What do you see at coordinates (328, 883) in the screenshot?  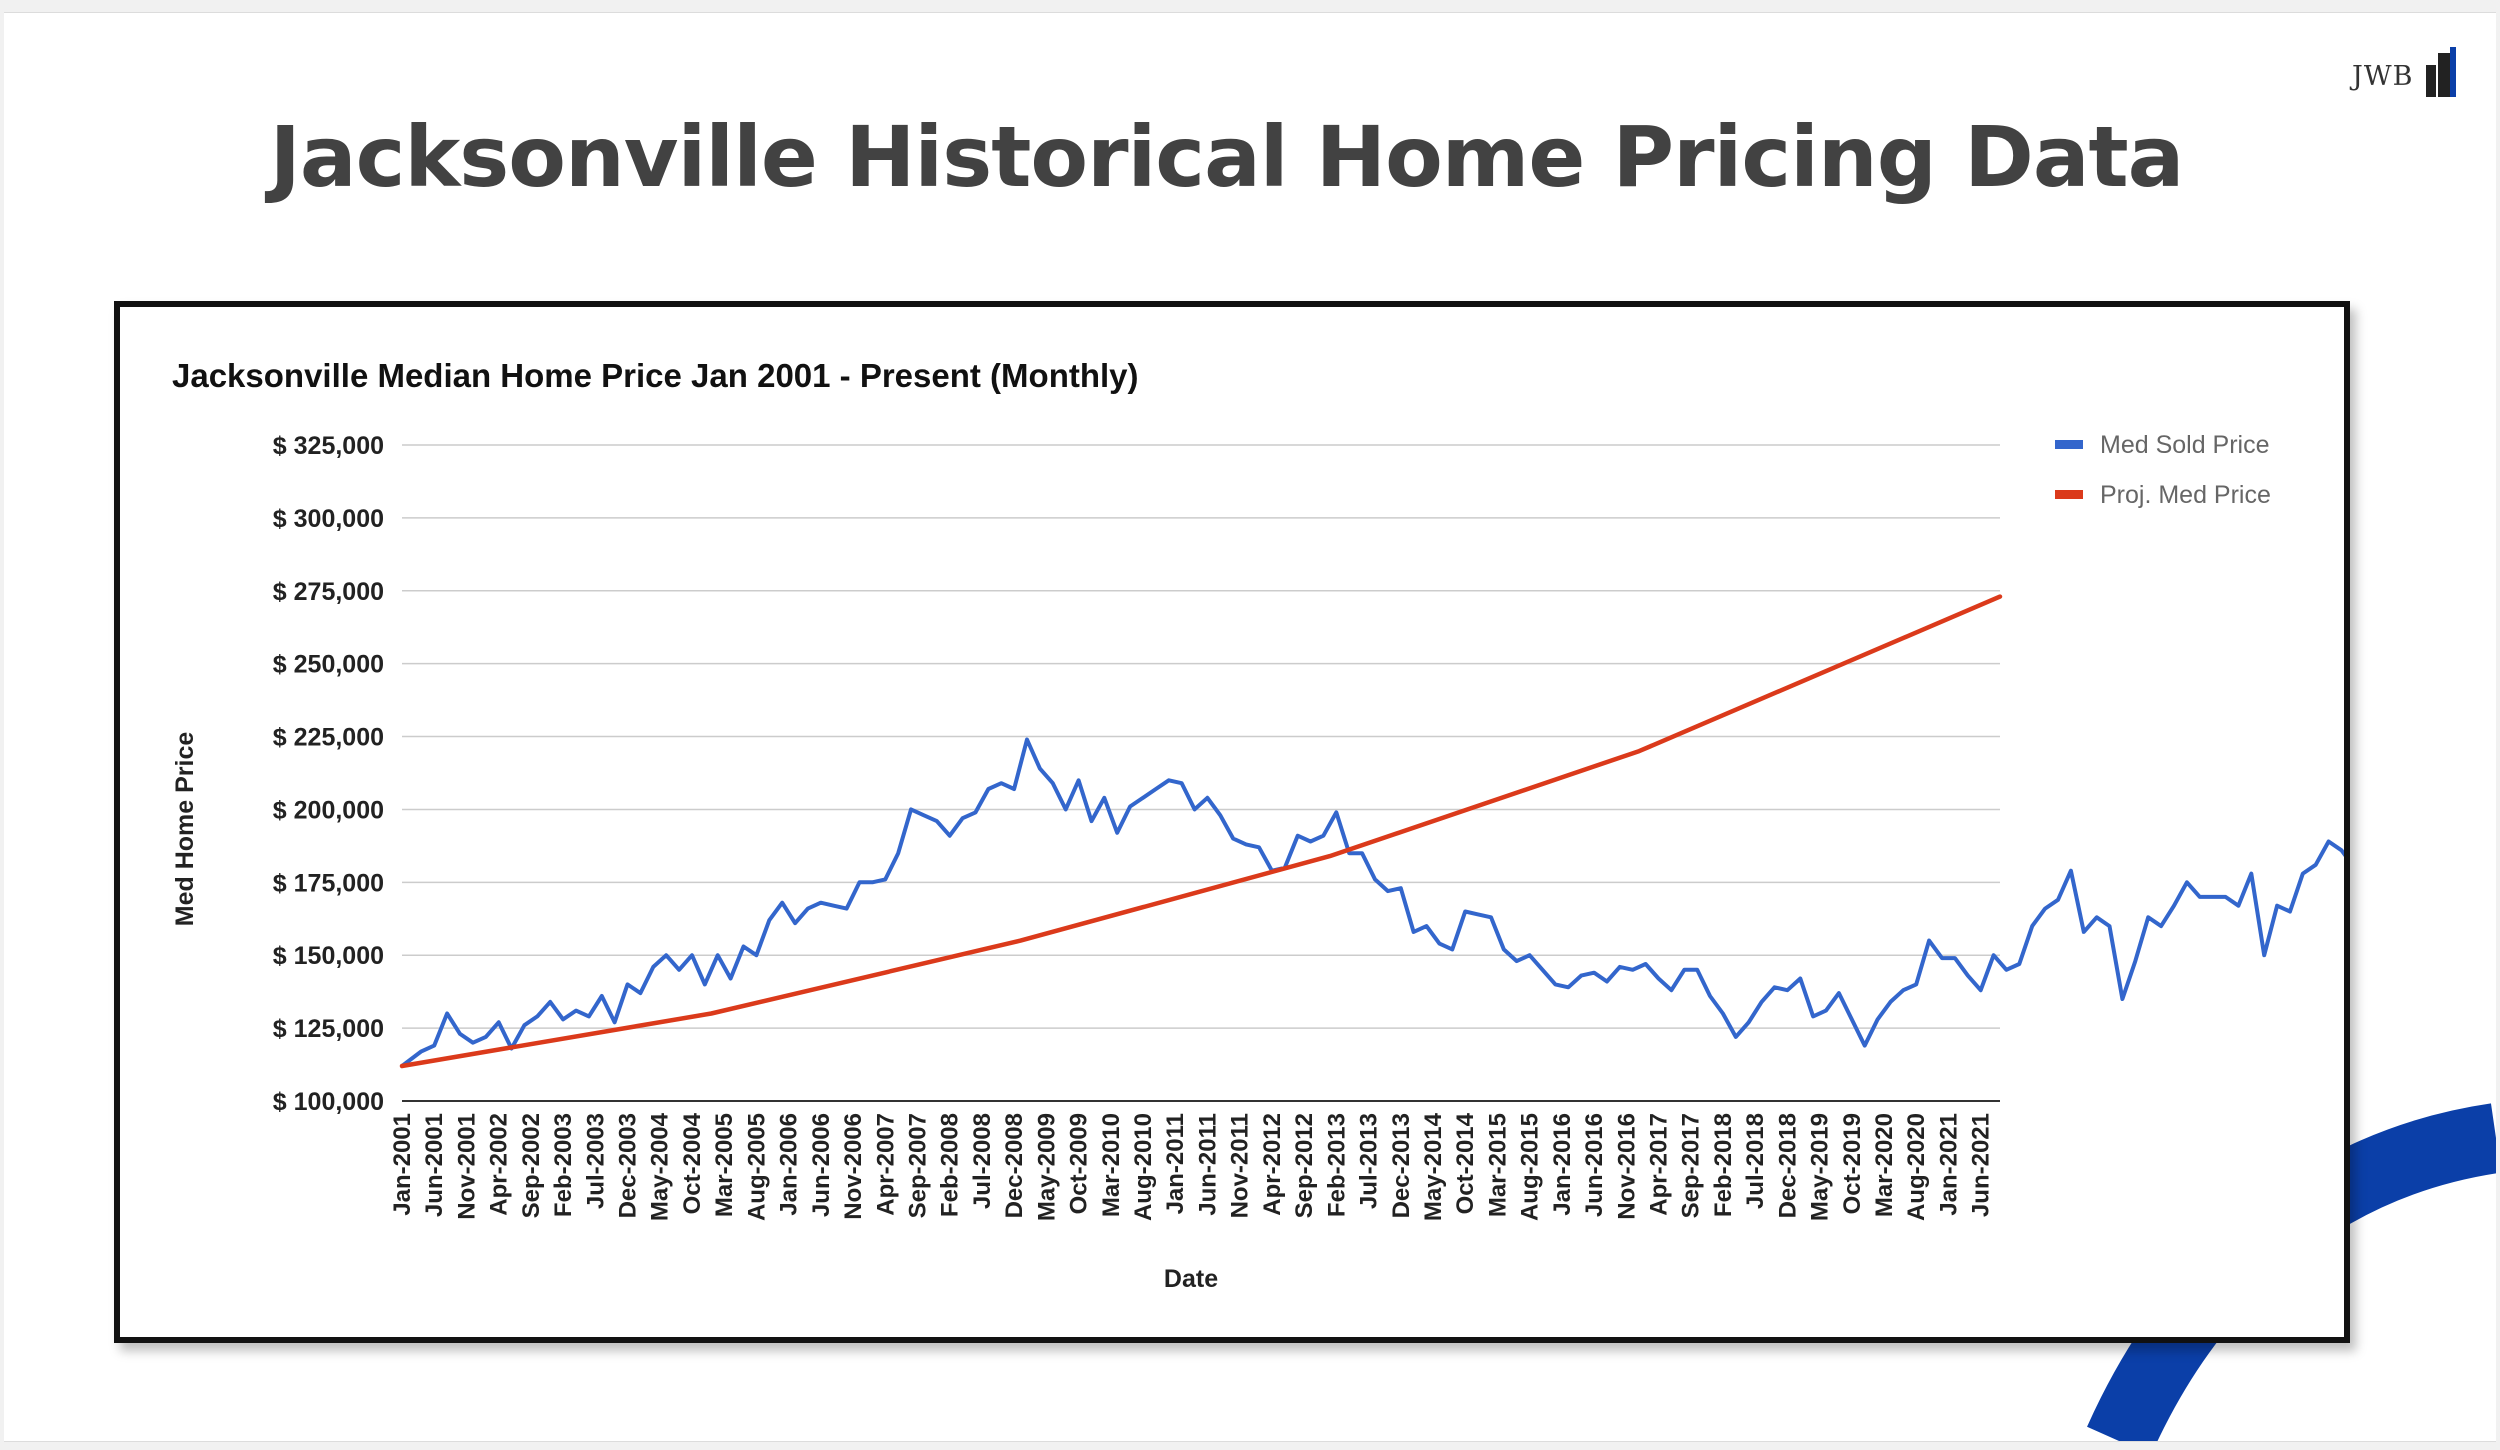 I see `y-tick-label: $ 175,000` at bounding box center [328, 883].